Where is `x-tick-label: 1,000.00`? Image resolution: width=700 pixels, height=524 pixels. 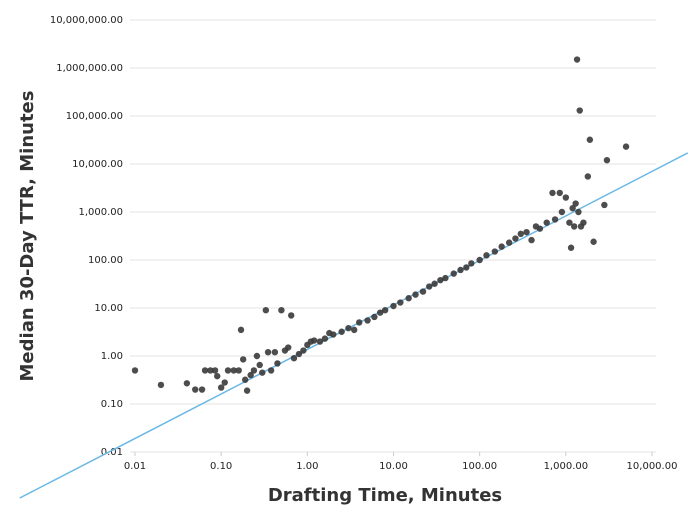 x-tick-label: 1,000.00 is located at coordinates (566, 466).